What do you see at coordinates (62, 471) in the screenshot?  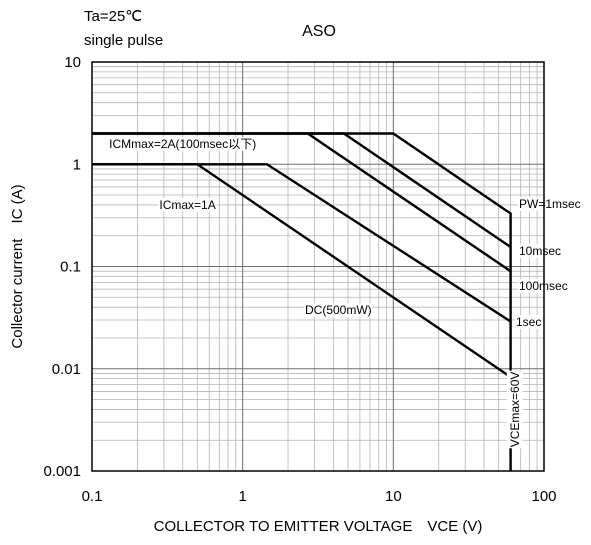 I see `y-tick-label: 0.001` at bounding box center [62, 471].